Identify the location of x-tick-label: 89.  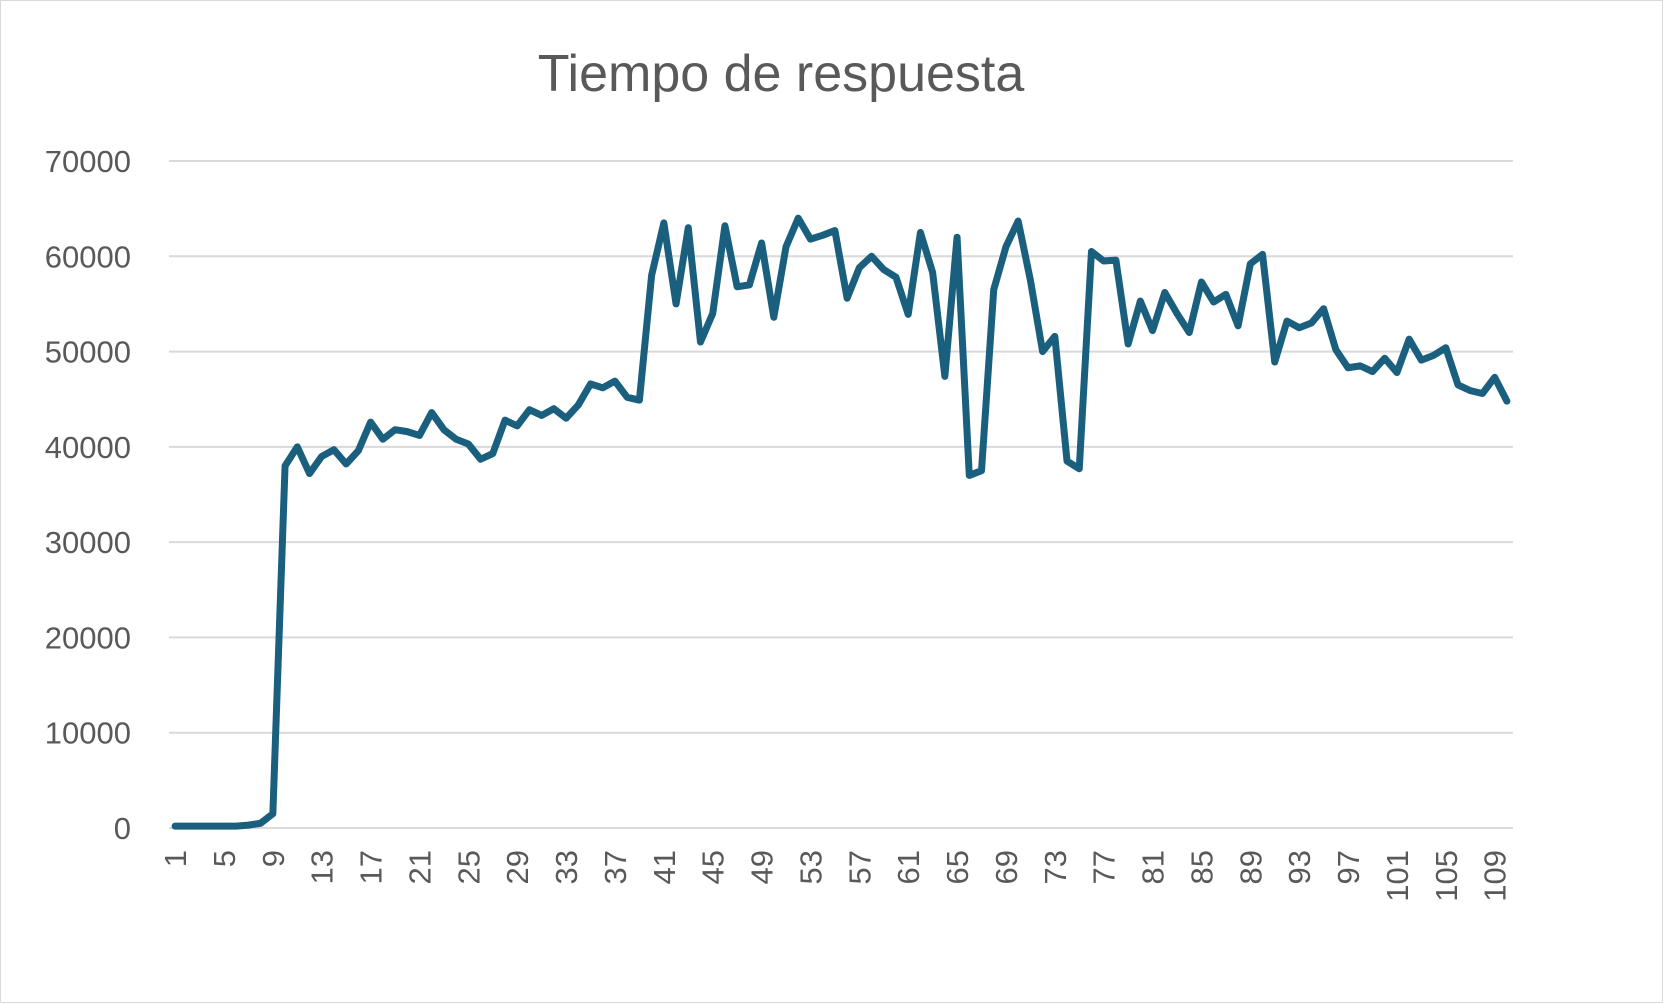
(1250, 867).